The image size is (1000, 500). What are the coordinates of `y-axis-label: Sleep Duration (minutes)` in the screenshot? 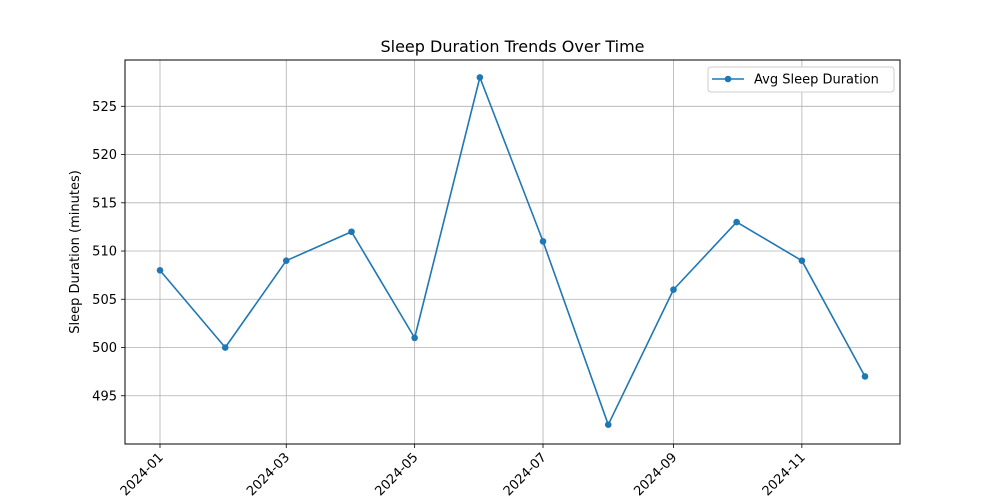 It's located at (75, 252).